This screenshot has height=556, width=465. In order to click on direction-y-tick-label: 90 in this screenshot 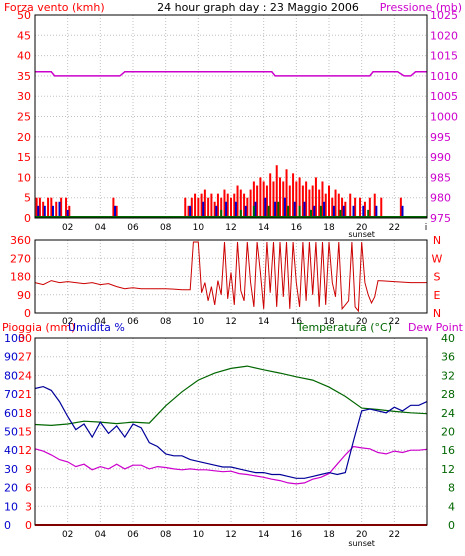, I will do `click(24, 295)`.